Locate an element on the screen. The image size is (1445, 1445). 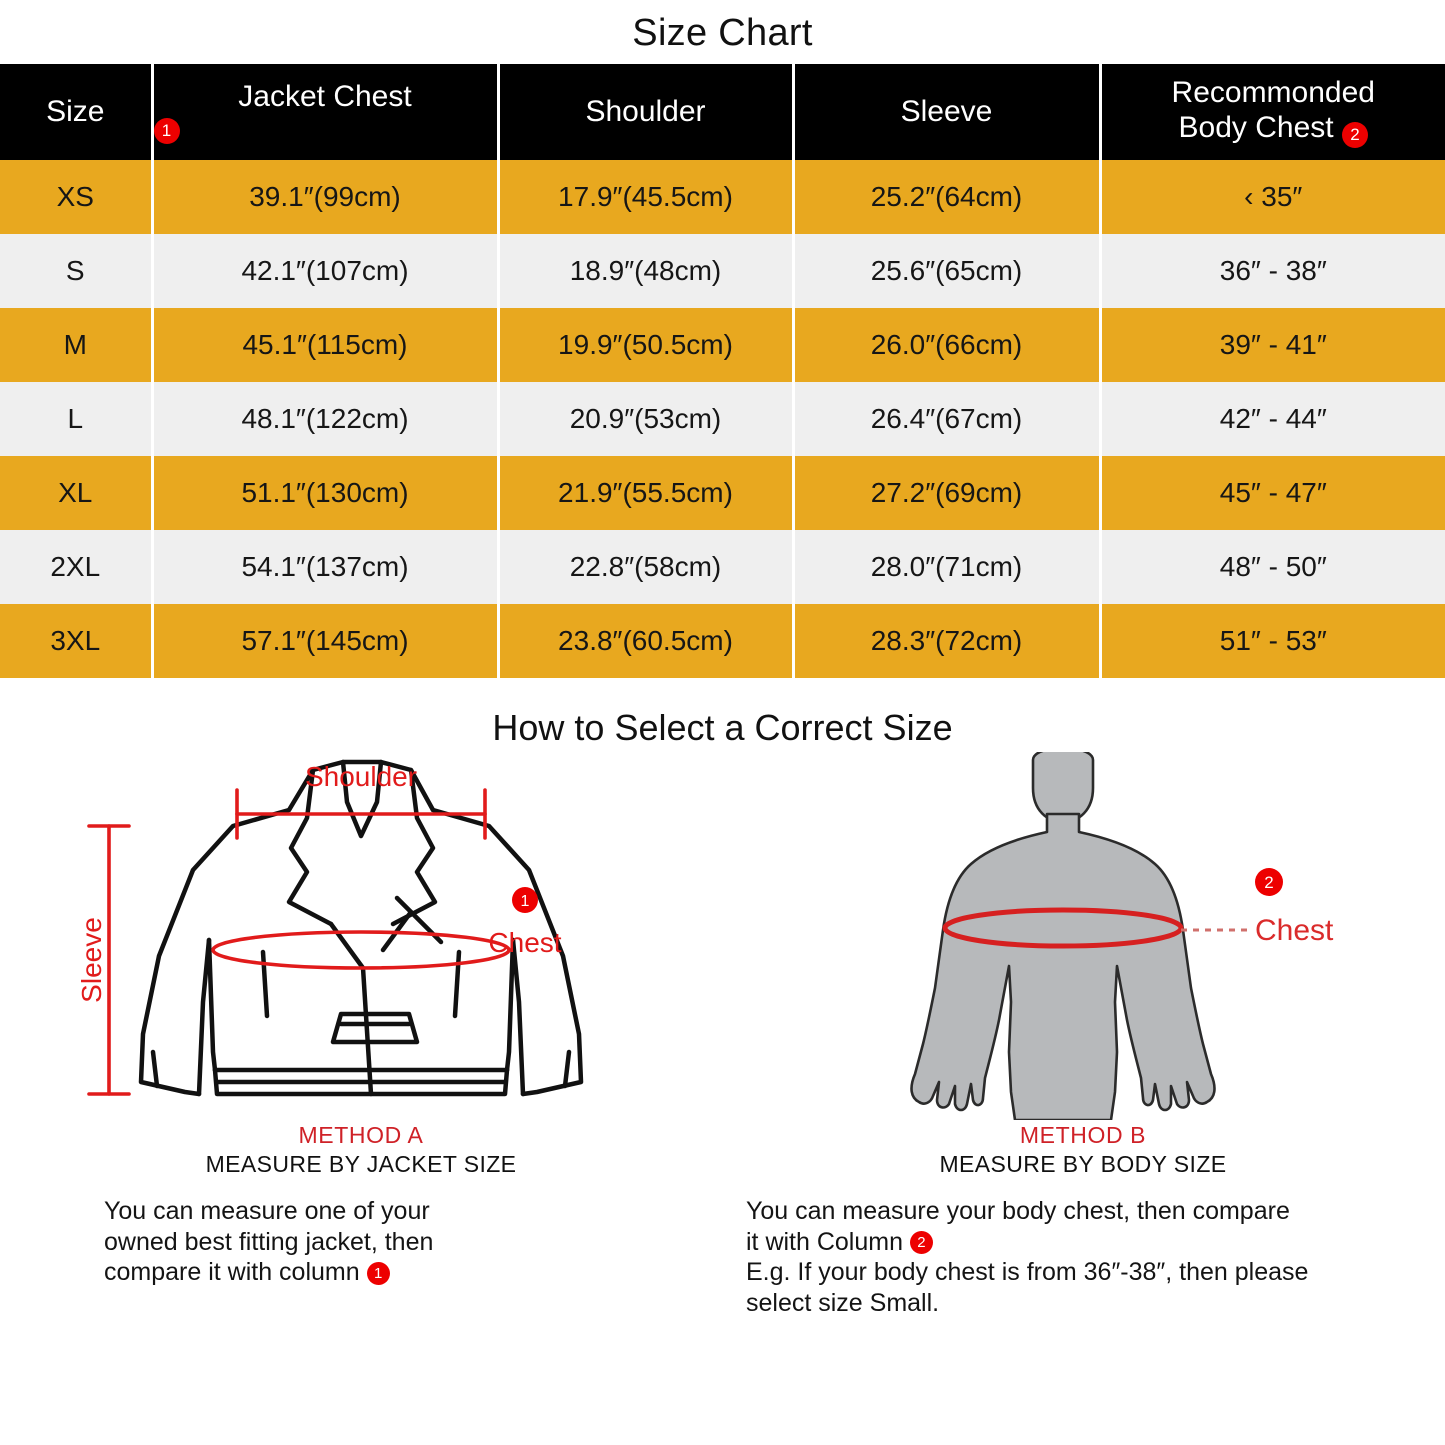
cell-size: XL is located at coordinates (77, 493).